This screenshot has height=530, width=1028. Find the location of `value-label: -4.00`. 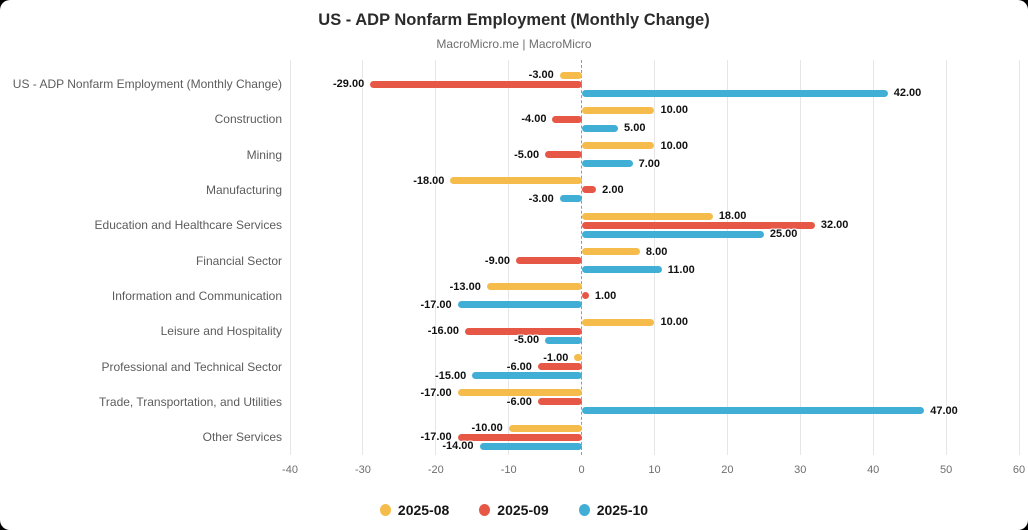

value-label: -4.00 is located at coordinates (534, 119).